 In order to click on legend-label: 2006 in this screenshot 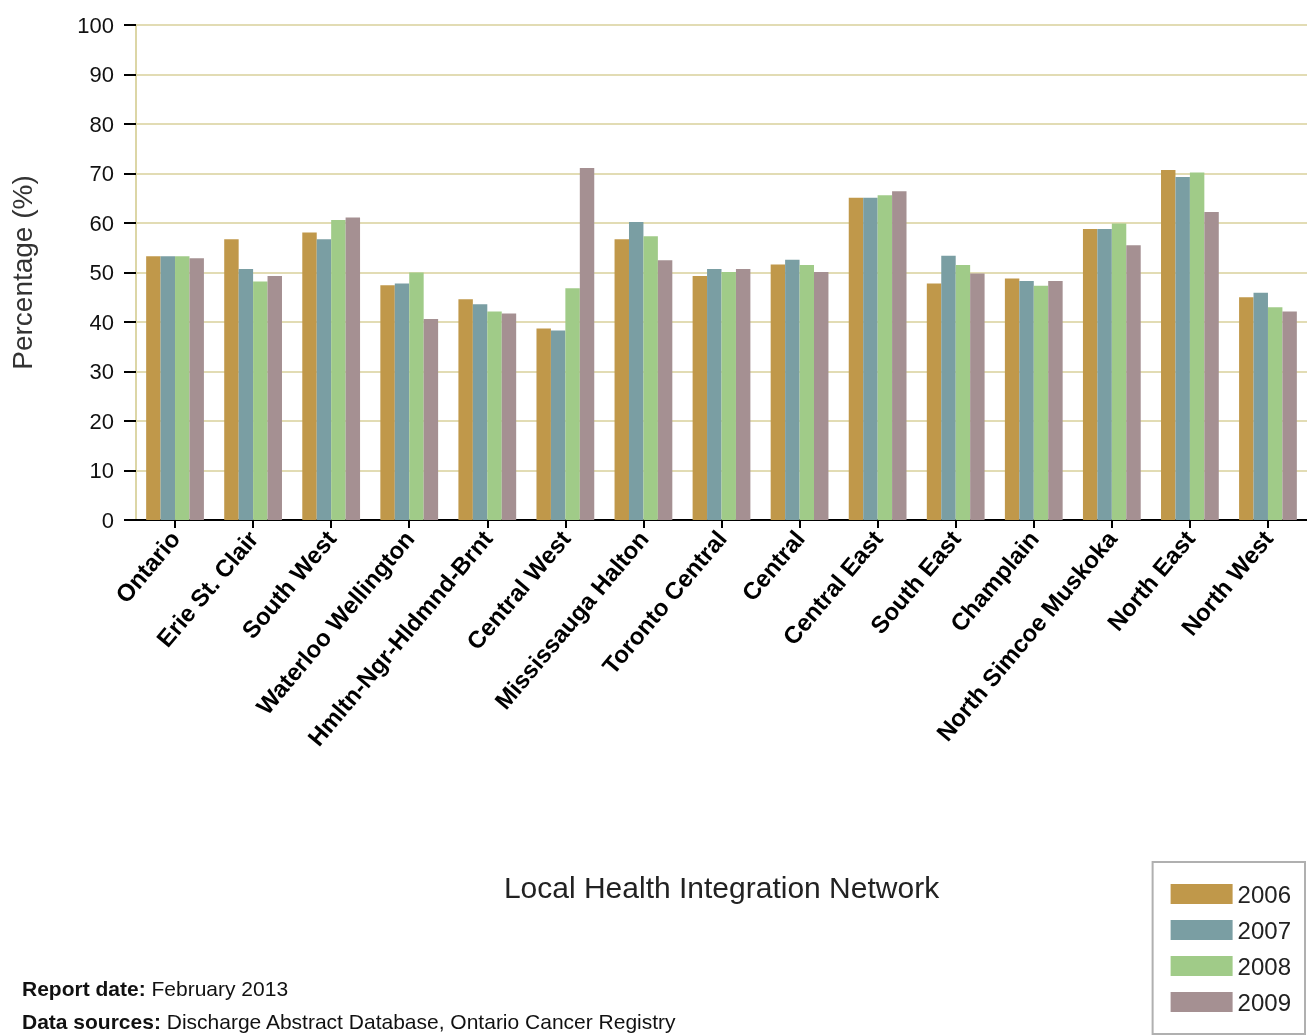, I will do `click(1264, 894)`.